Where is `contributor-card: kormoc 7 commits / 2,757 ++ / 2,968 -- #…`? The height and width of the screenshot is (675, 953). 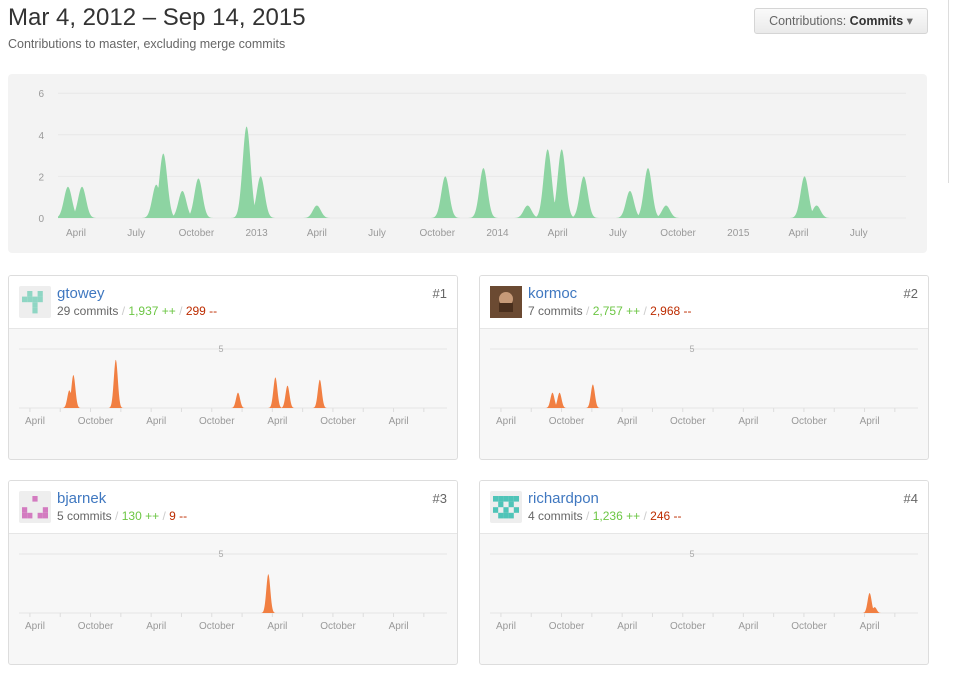 contributor-card: kormoc 7 commits / 2,757 ++ / 2,968 -- #… is located at coordinates (704, 367).